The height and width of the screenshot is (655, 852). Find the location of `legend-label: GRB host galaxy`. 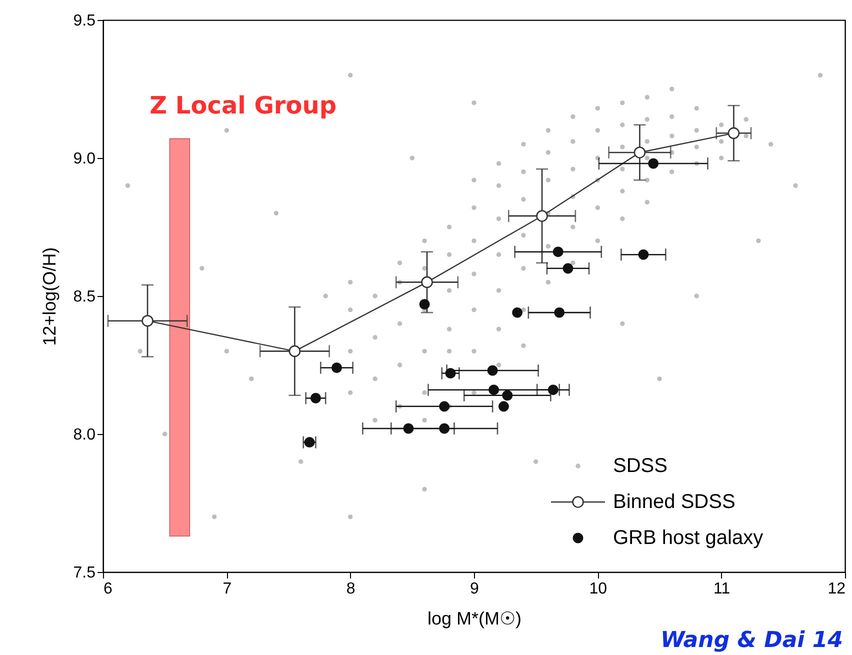

legend-label: GRB host galaxy is located at coordinates (688, 538).